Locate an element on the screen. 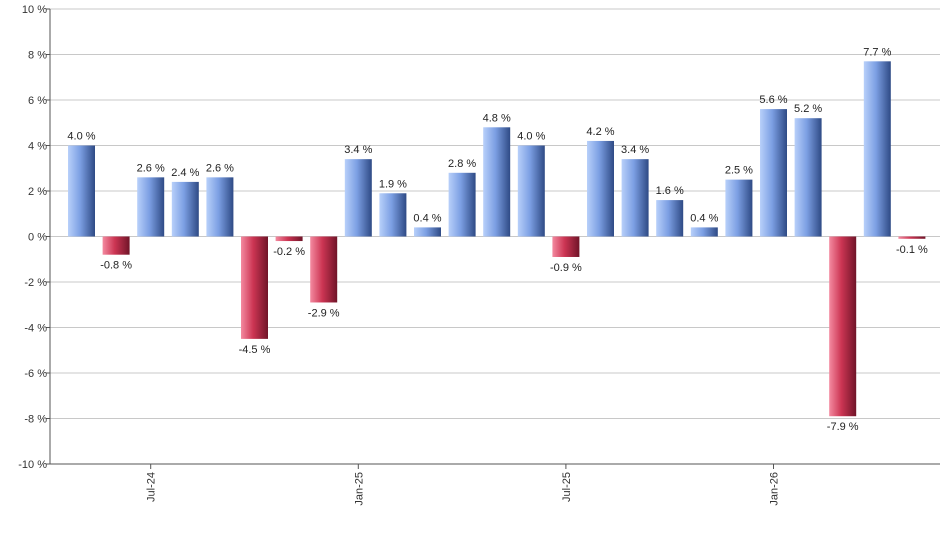  x-tick-label: Jul-24 is located at coordinates (152, 487).